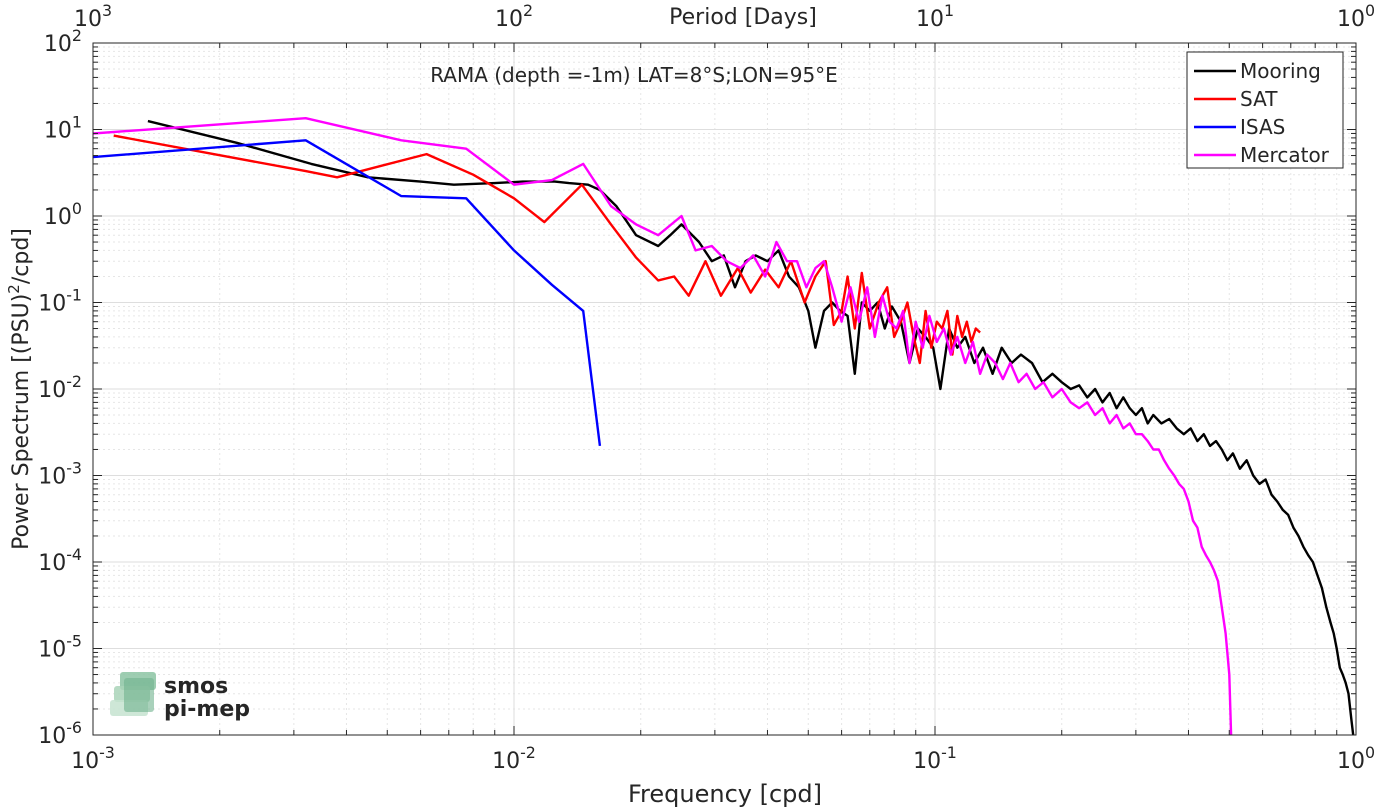 Image resolution: width=1377 pixels, height=809 pixels. I want to click on x-tick-label: 10⁻³, so click(93, 758).